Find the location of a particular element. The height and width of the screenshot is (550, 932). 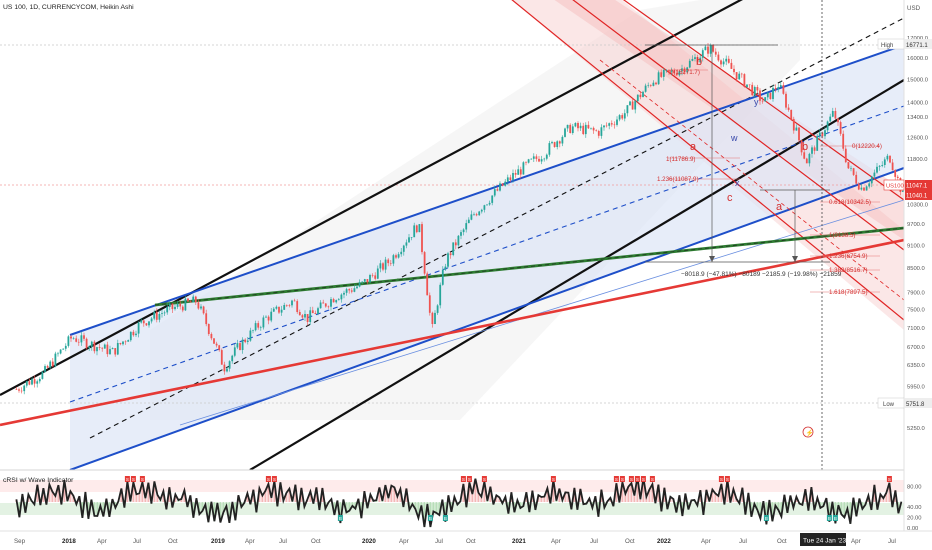

measure-left-label: −8018.9 (−47.81%) −80189 is located at coordinates (721, 274).